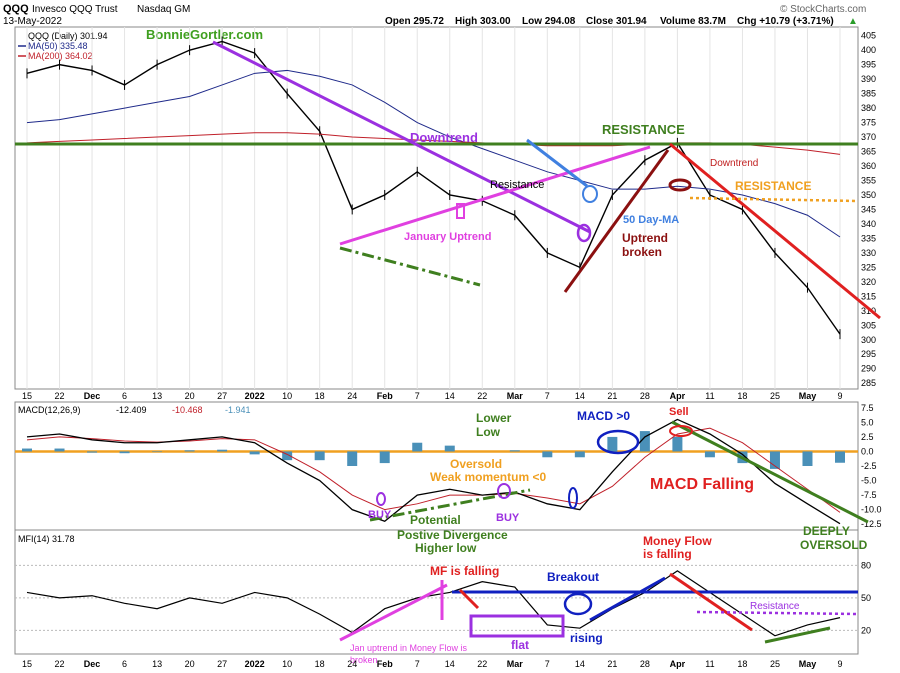 The width and height of the screenshot is (900, 673). Describe the element at coordinates (681, 431) in the screenshot. I see `sell-circle` at that location.